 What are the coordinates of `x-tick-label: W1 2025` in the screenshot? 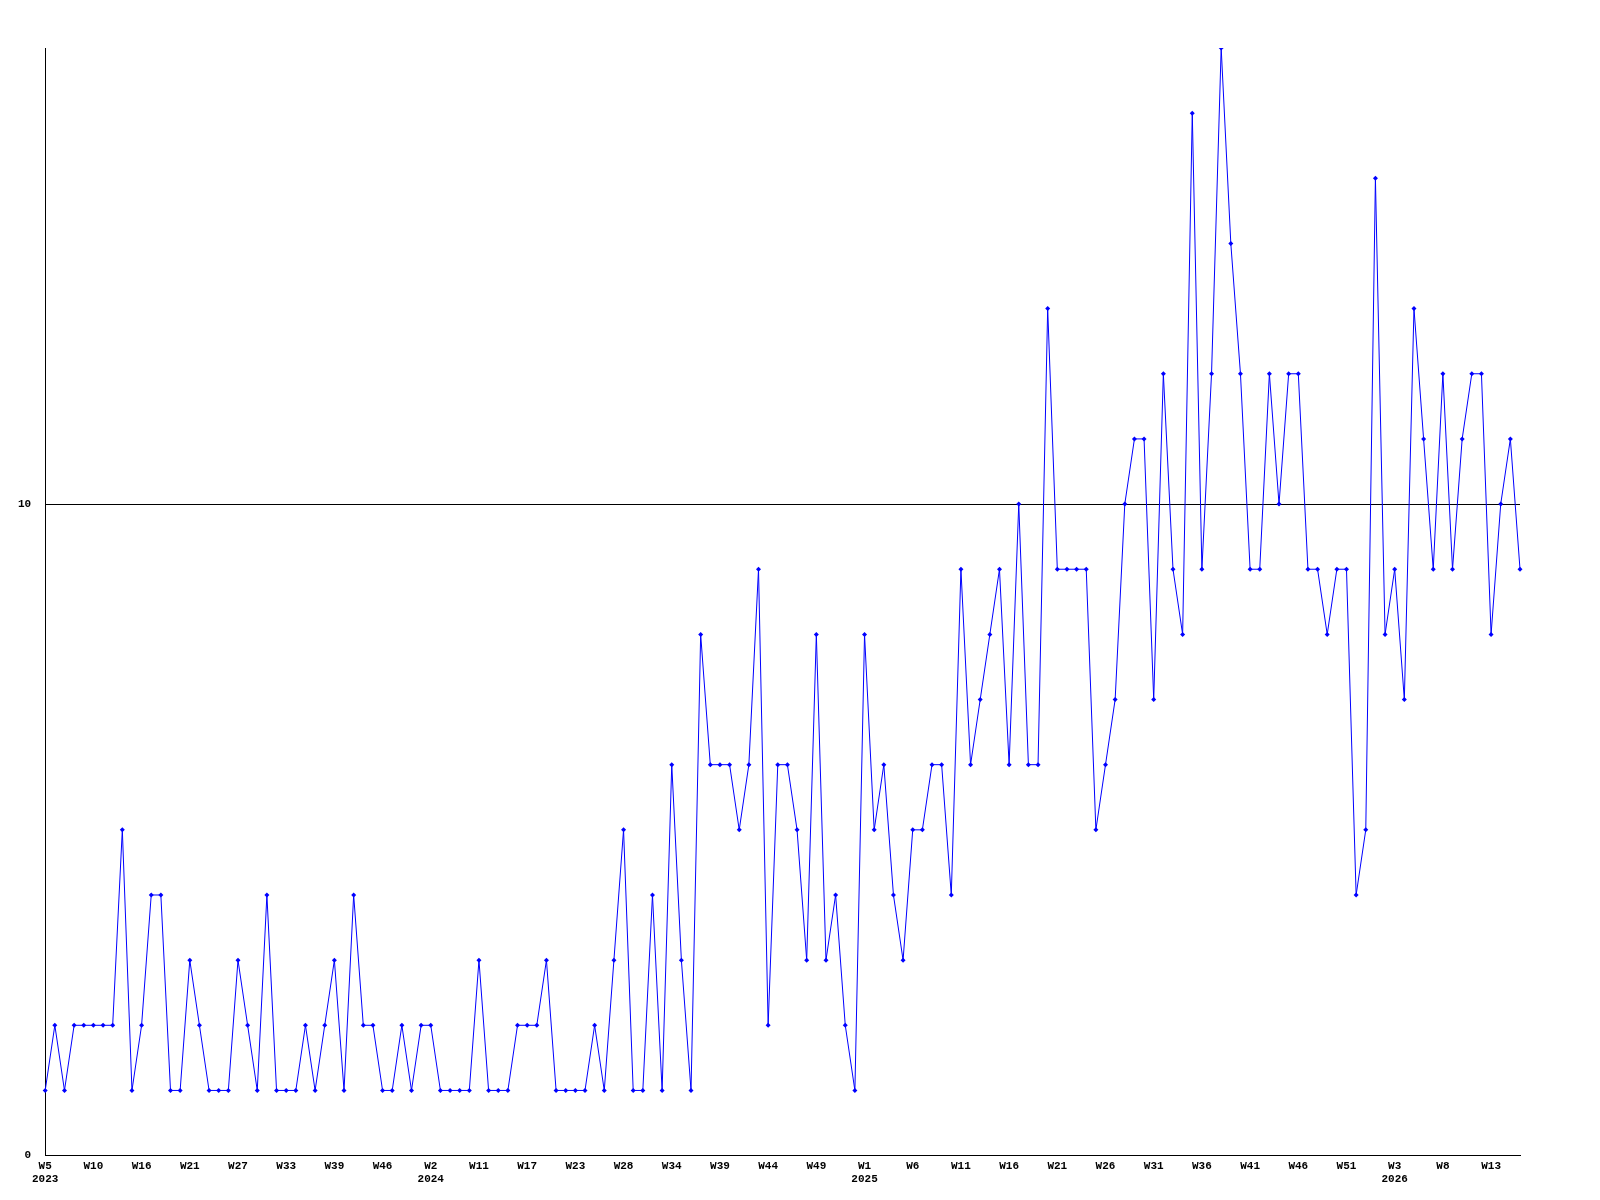 It's located at (865, 1172).